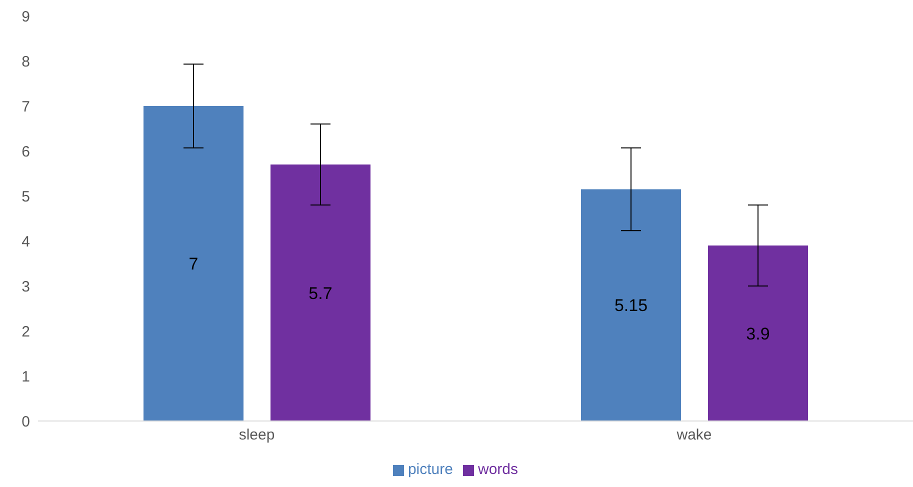 This screenshot has height=487, width=913. Describe the element at coordinates (498, 469) in the screenshot. I see `legend-label: words` at that location.